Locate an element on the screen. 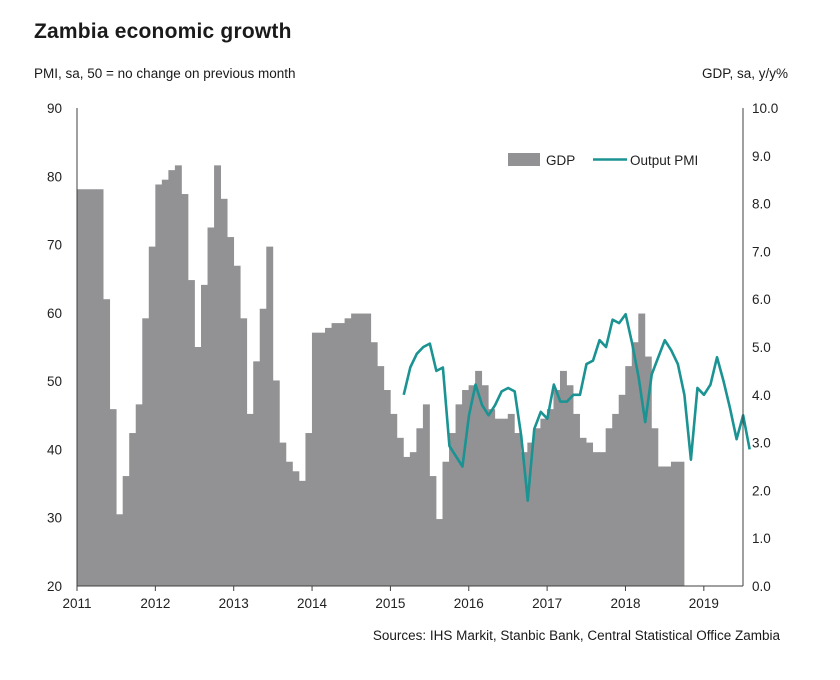 The image size is (840, 680). x-tick-label: 2018 is located at coordinates (625, 603).